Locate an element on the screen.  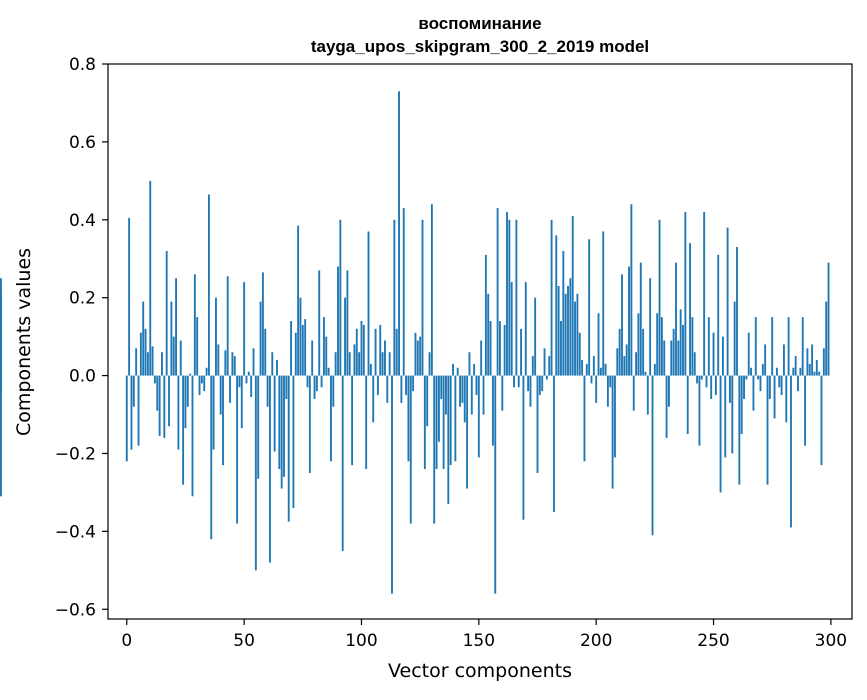
x-axis-label: Vector components is located at coordinates (480, 671).